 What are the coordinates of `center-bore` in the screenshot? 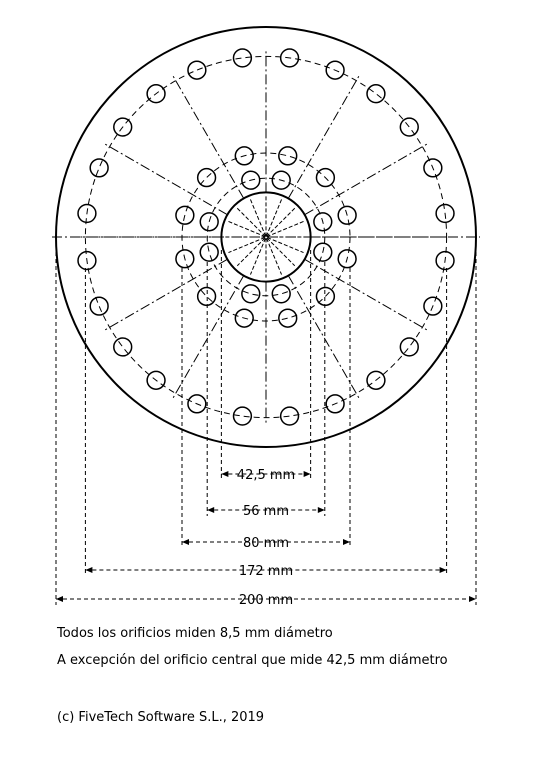 It's located at (266, 237).